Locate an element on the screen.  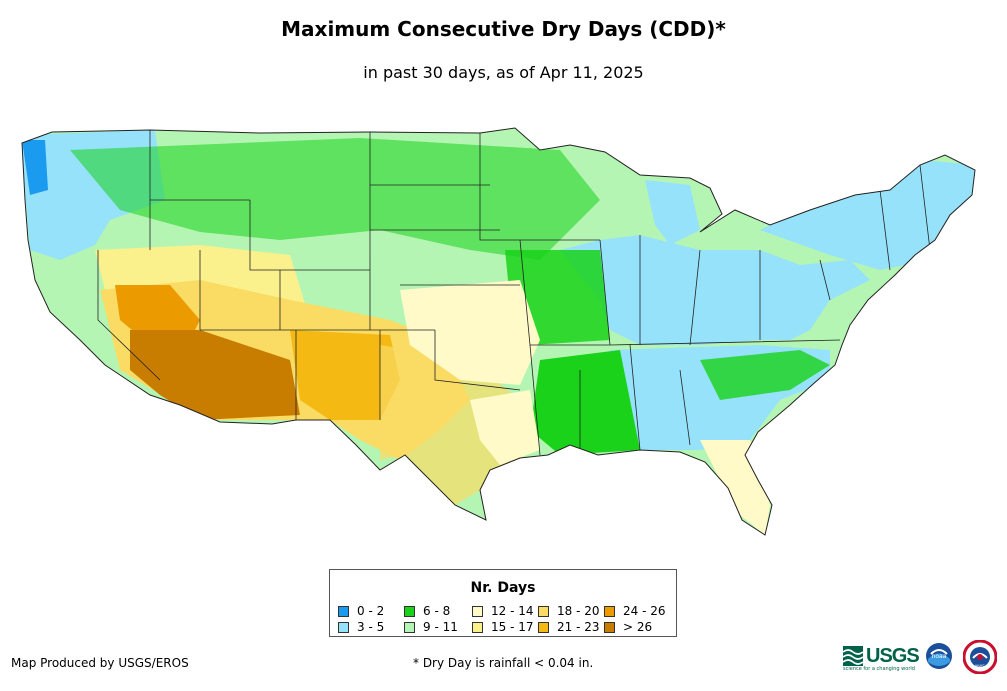
legend-label: 9 - 11 is located at coordinates (440, 627).